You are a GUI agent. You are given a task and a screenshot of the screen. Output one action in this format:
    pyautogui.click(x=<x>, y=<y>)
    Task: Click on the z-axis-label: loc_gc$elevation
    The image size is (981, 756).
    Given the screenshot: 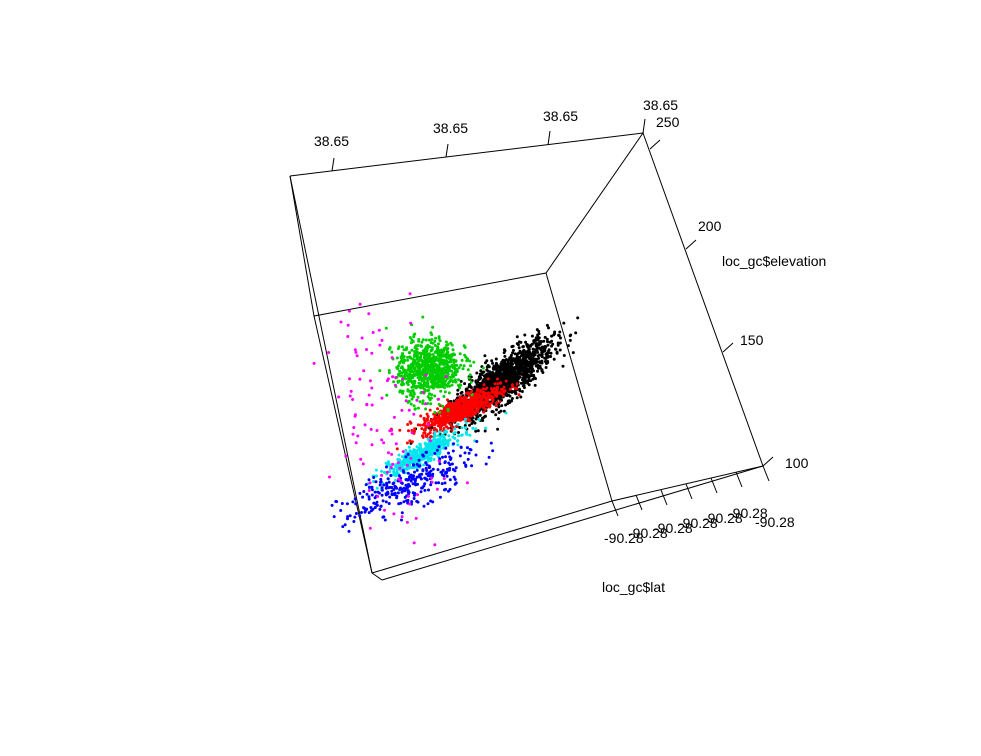 What is the action you would take?
    pyautogui.click(x=774, y=261)
    